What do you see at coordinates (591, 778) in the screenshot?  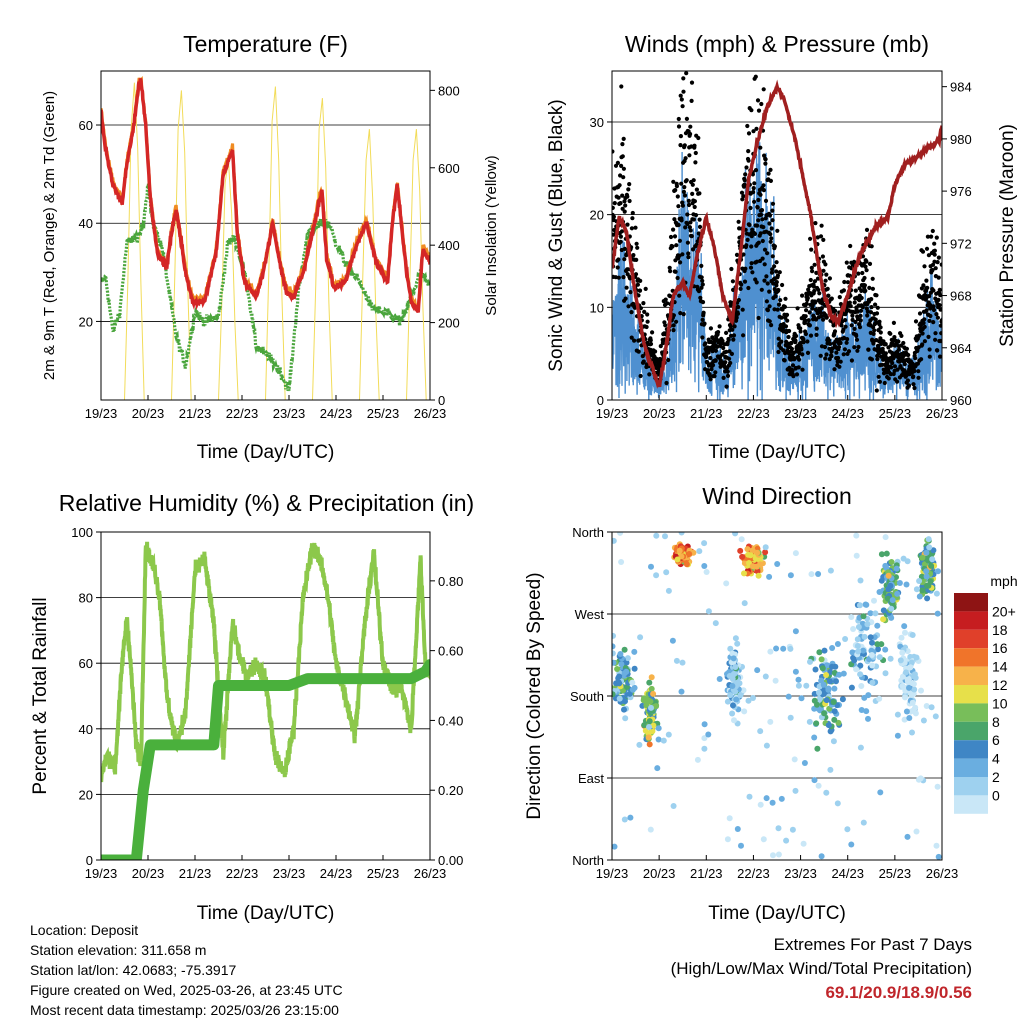 I see `direction-ytick-label: East` at bounding box center [591, 778].